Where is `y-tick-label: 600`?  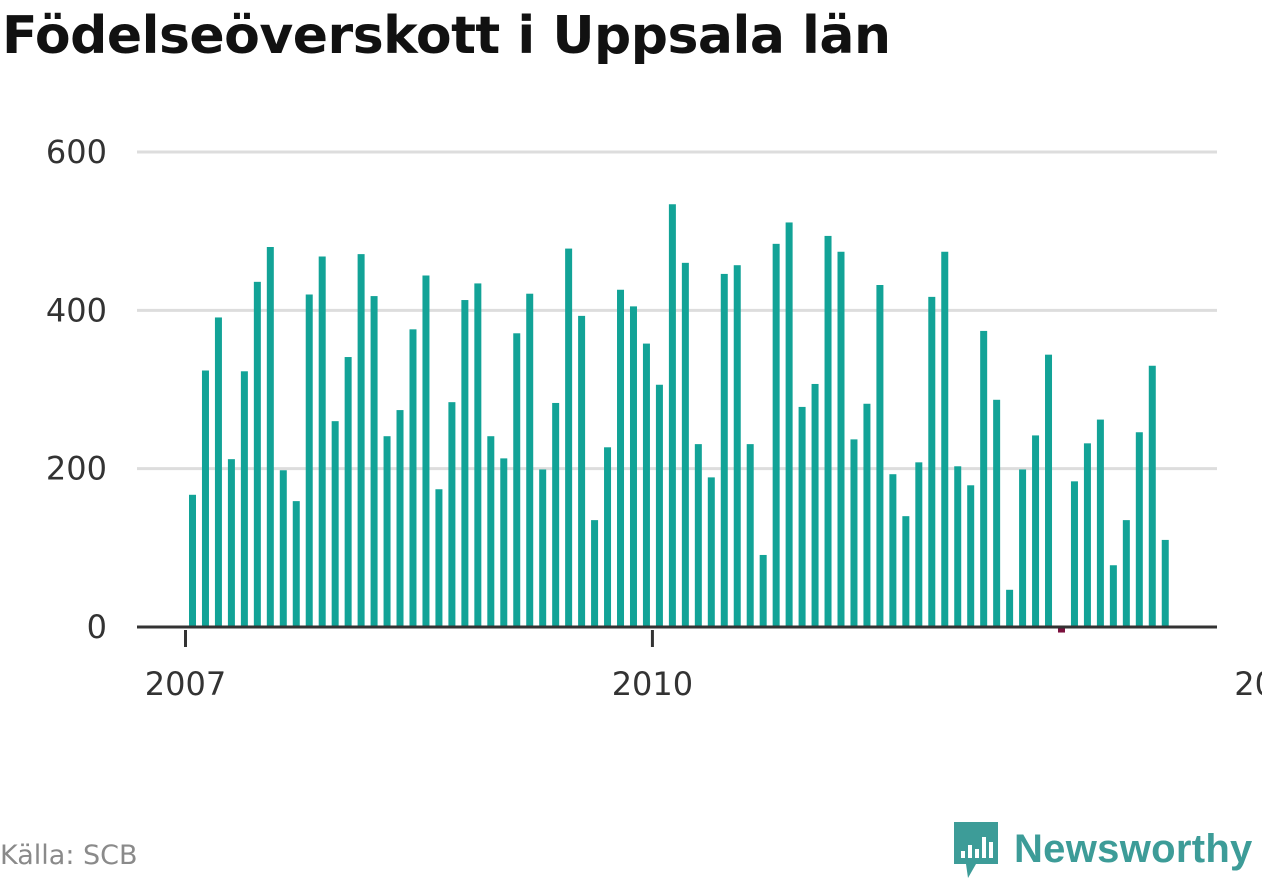 y-tick-label: 600 is located at coordinates (76, 152).